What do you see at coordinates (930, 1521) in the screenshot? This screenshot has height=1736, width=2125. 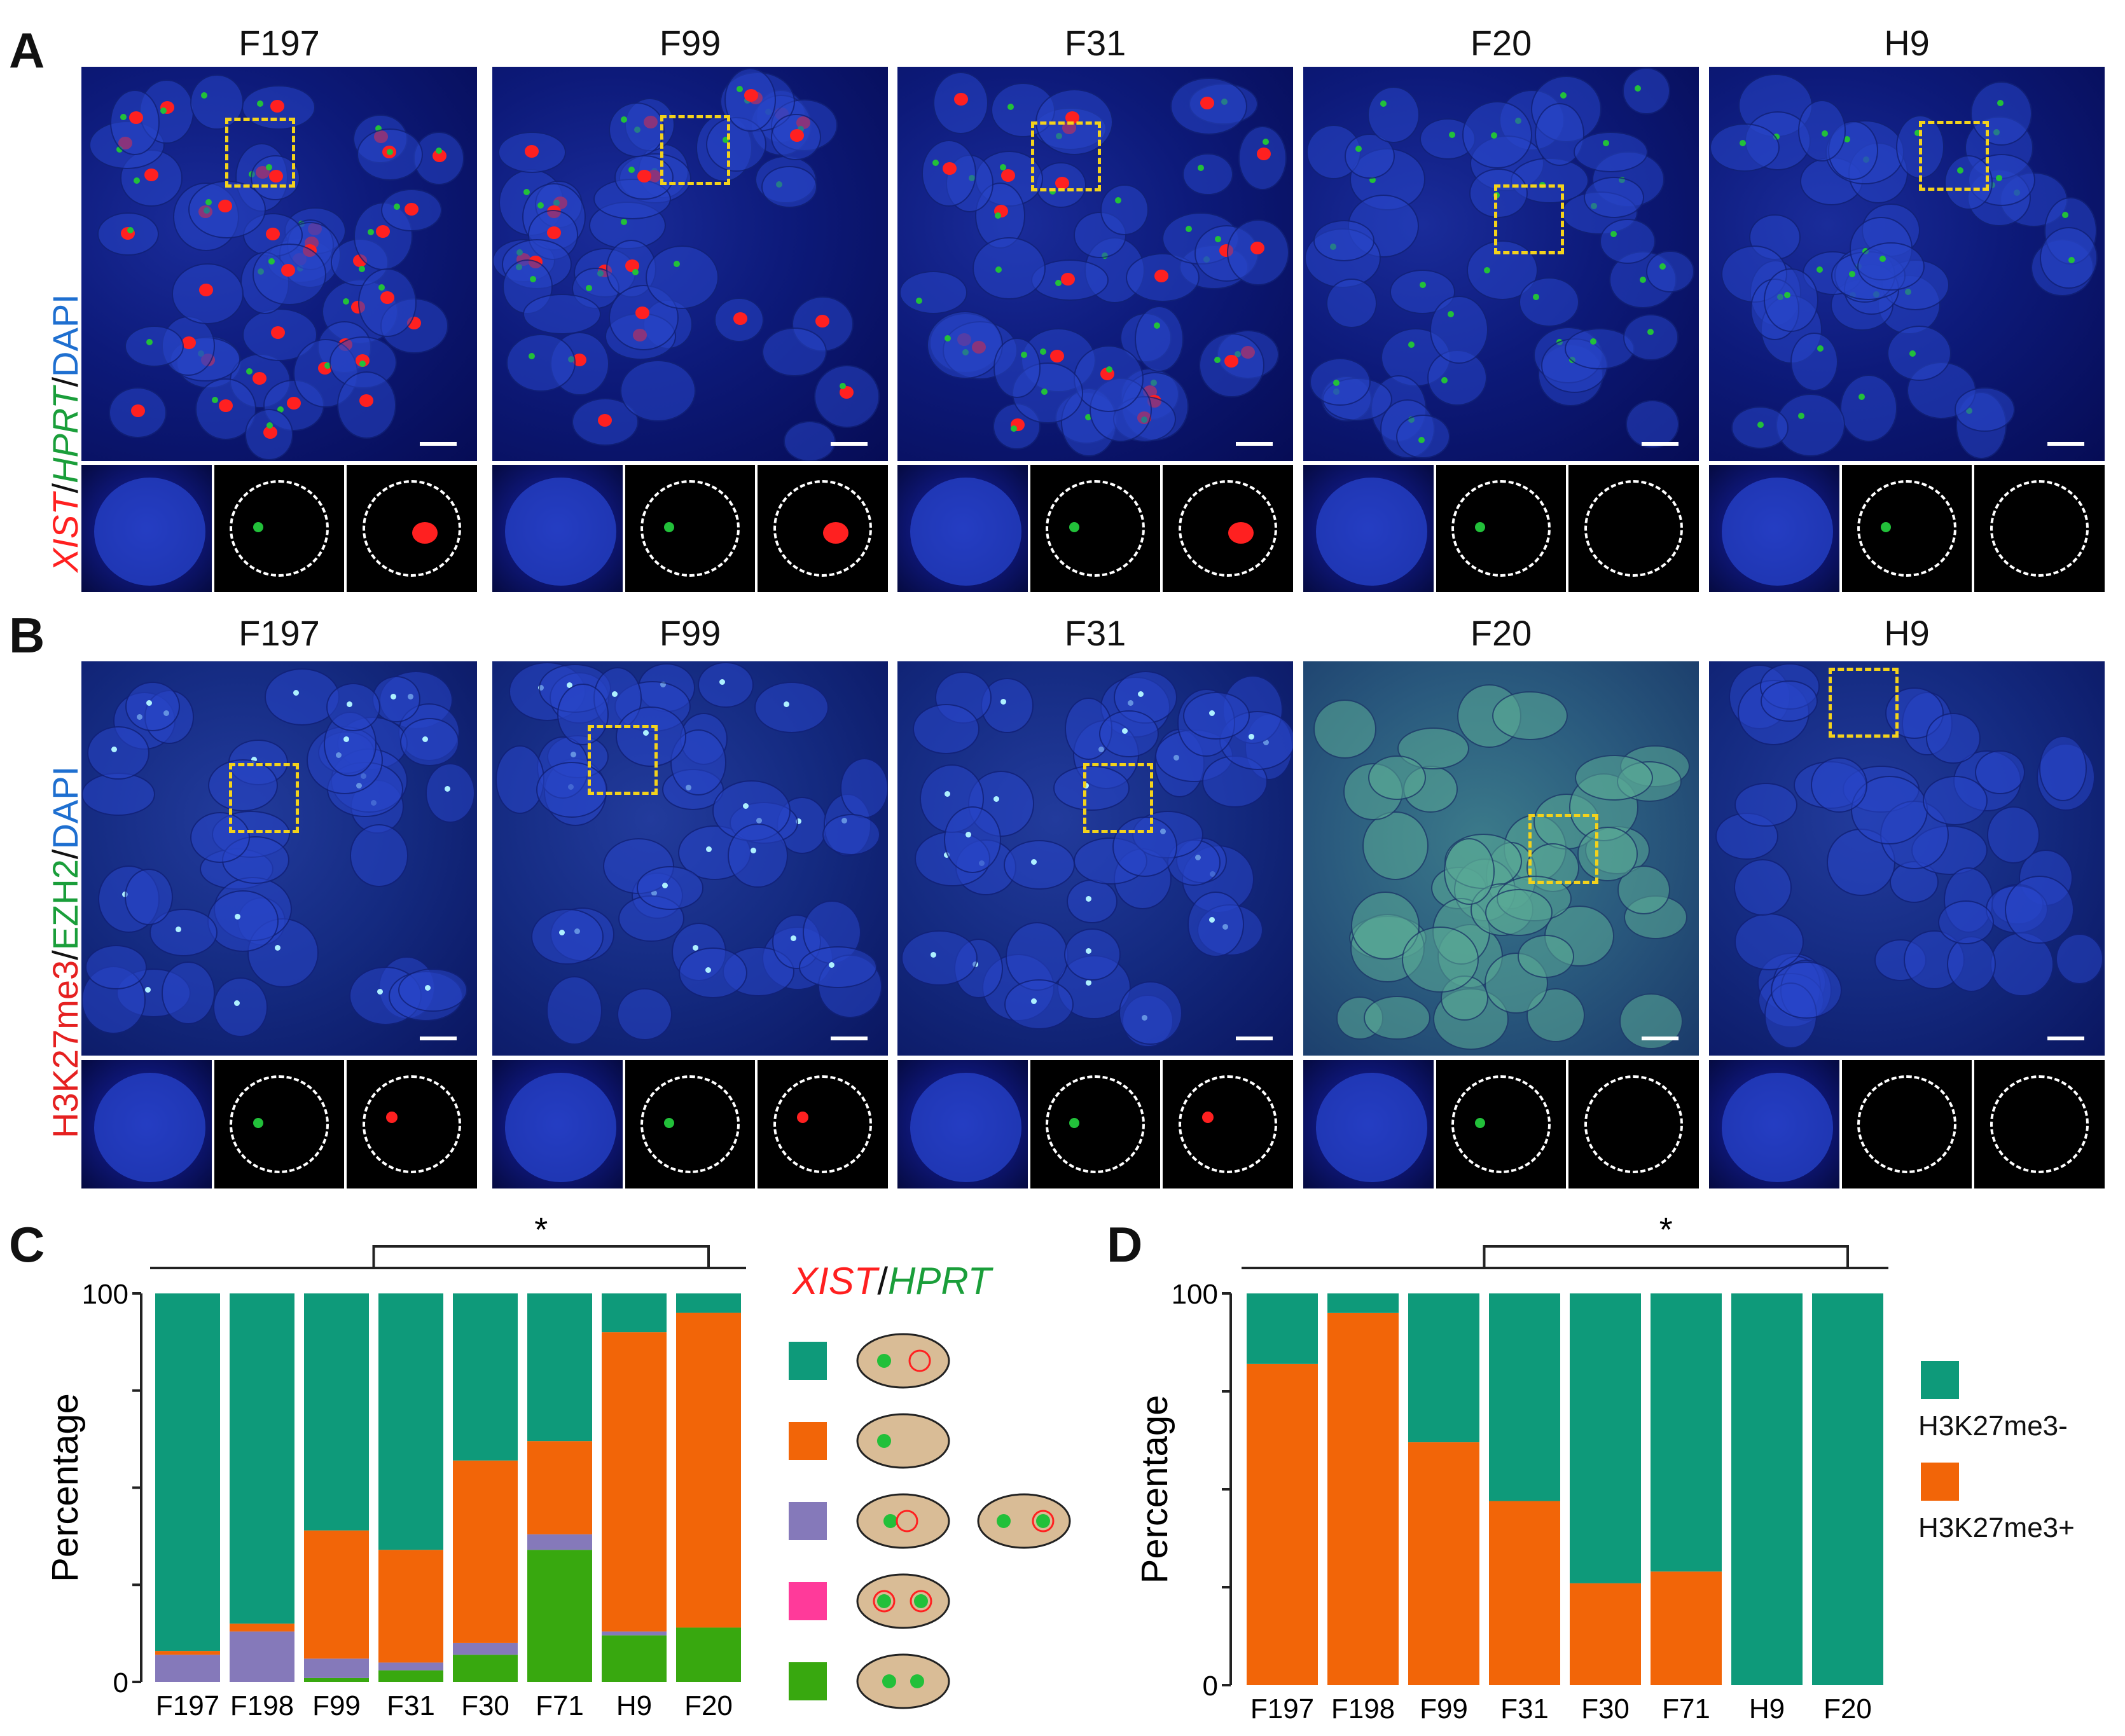 I see `legend-c` at bounding box center [930, 1521].